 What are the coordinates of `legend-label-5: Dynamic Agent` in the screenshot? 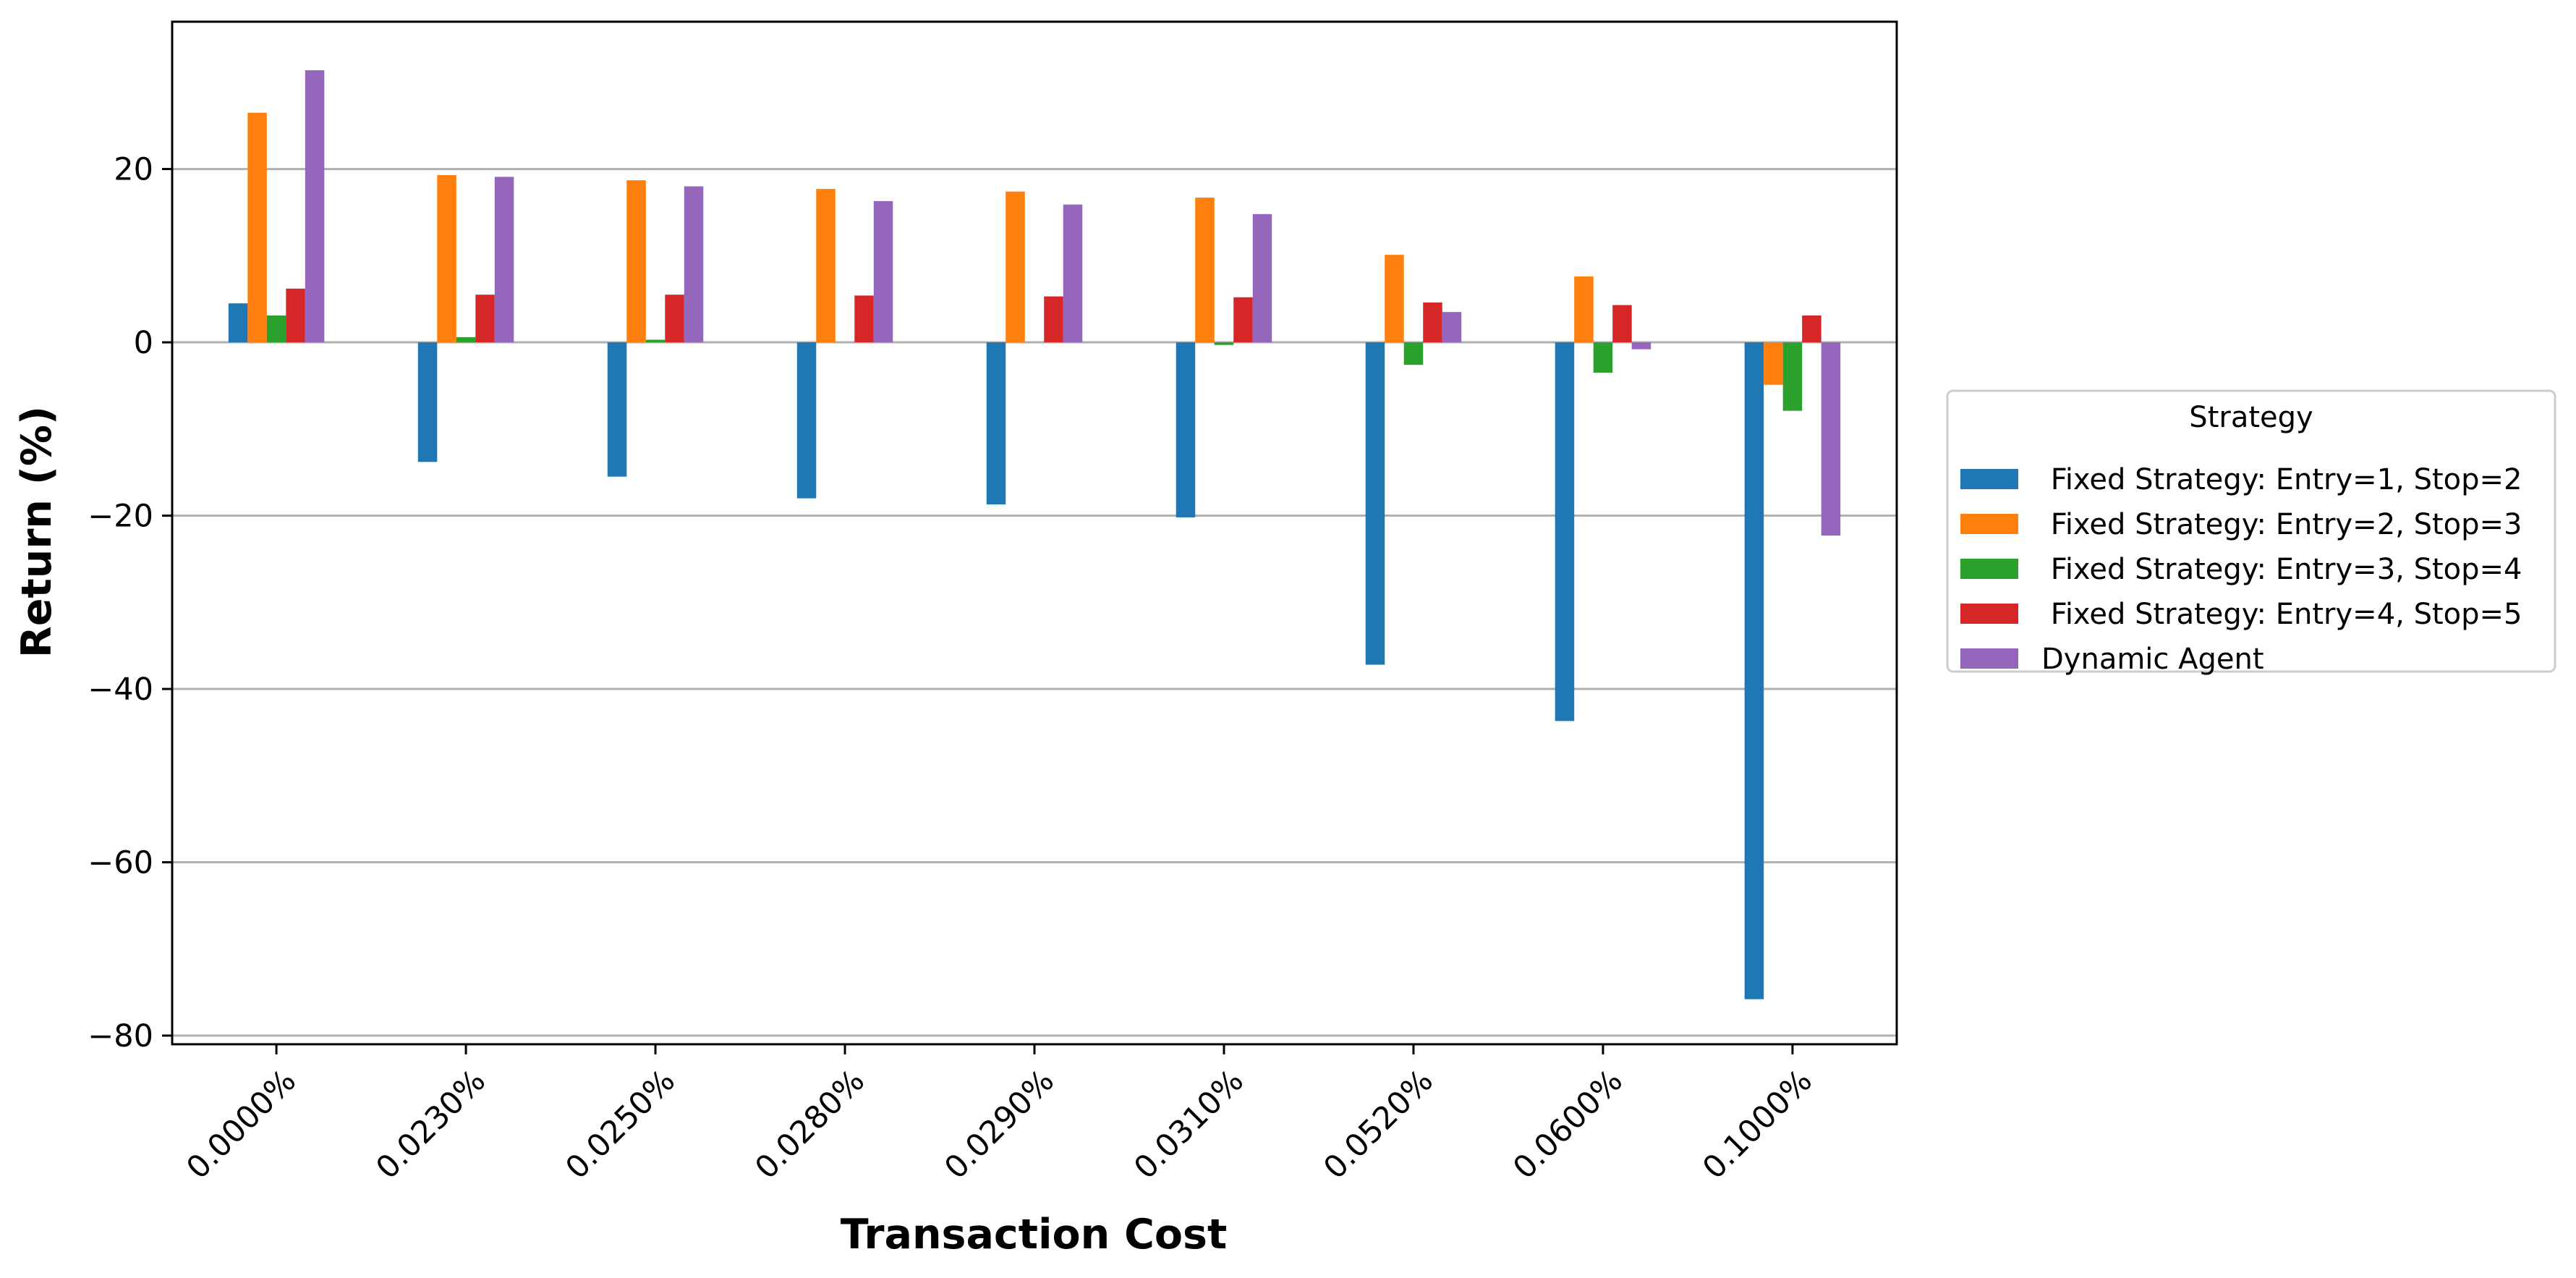 It's located at (2152, 659).